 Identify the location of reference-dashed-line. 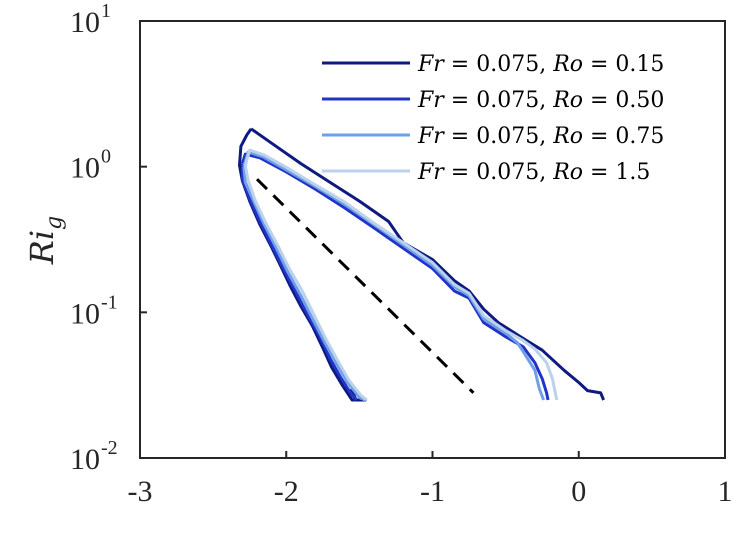
(365, 286).